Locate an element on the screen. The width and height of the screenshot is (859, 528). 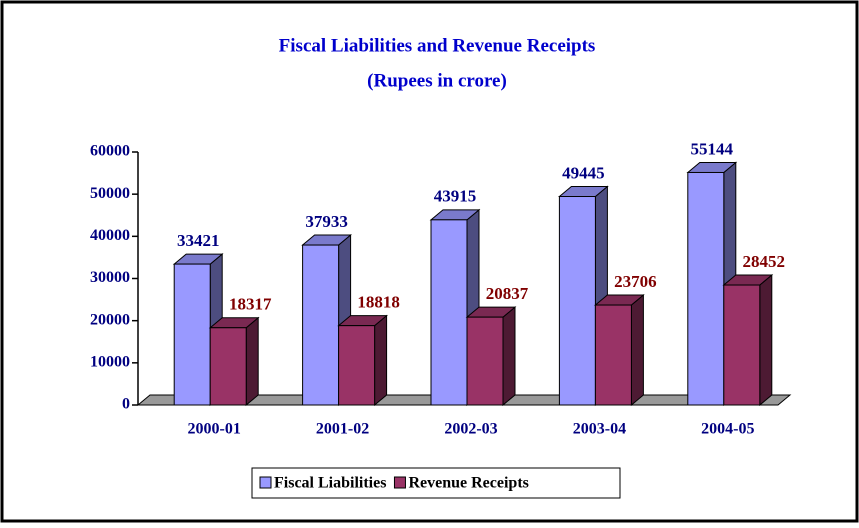
value-label: 20837 is located at coordinates (507, 293).